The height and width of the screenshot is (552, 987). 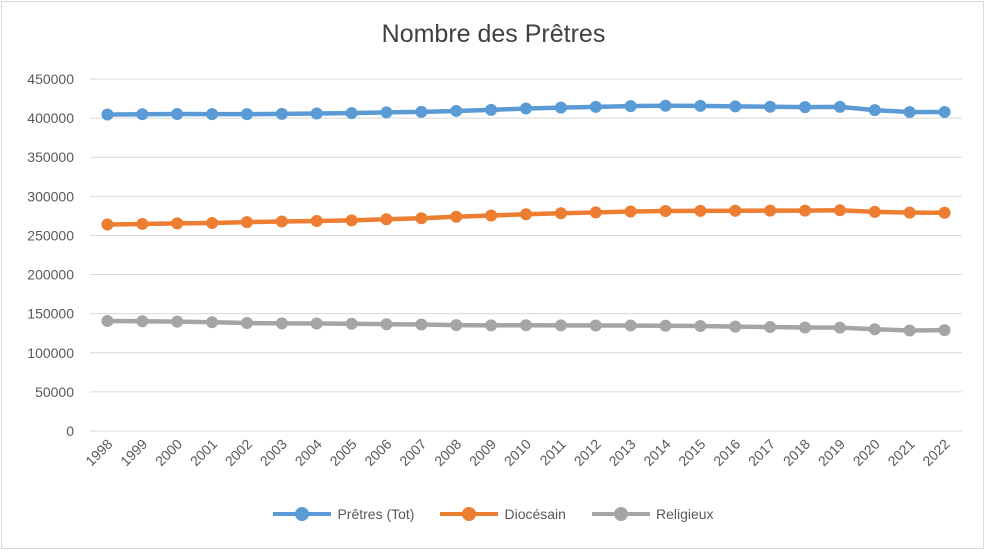 I want to click on x-tick-label: 2015, so click(x=691, y=452).